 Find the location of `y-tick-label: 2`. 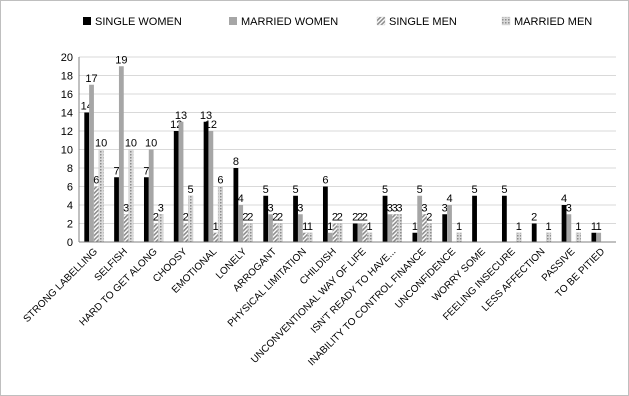

y-tick-label: 2 is located at coordinates (70, 225).